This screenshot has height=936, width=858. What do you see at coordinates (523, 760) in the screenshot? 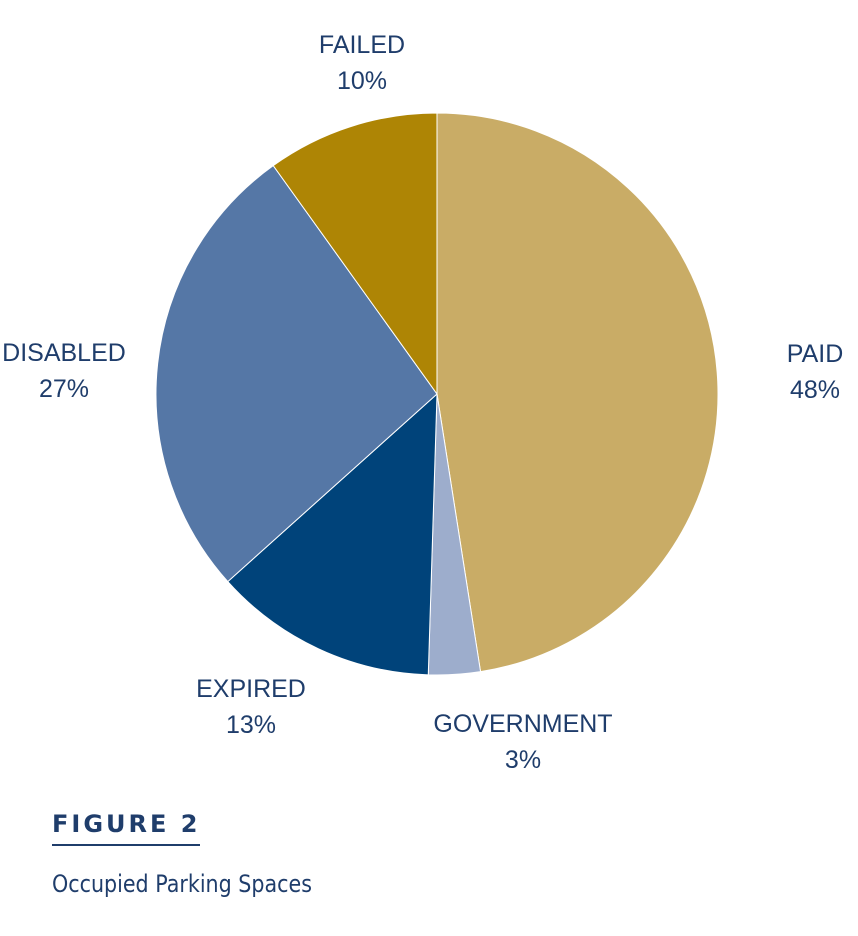
I see `slice-value-government: 3%` at bounding box center [523, 760].